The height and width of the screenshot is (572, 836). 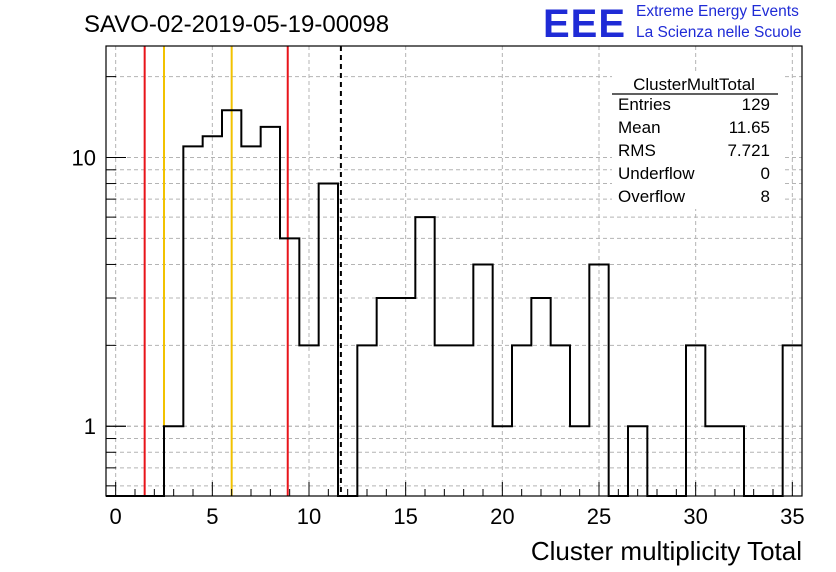 What do you see at coordinates (639, 127) in the screenshot?
I see `stats-label: Mean` at bounding box center [639, 127].